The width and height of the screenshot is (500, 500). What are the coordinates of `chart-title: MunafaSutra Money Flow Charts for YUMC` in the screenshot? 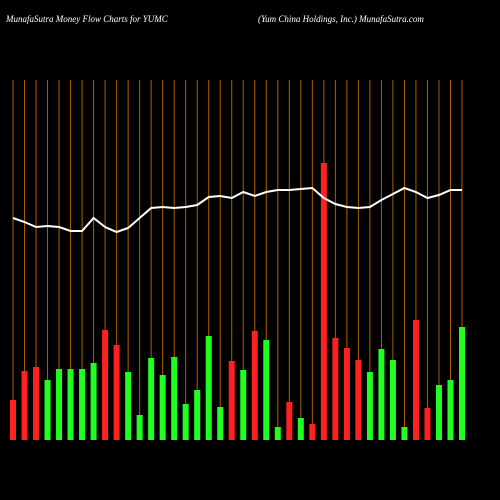 It's located at (87, 19).